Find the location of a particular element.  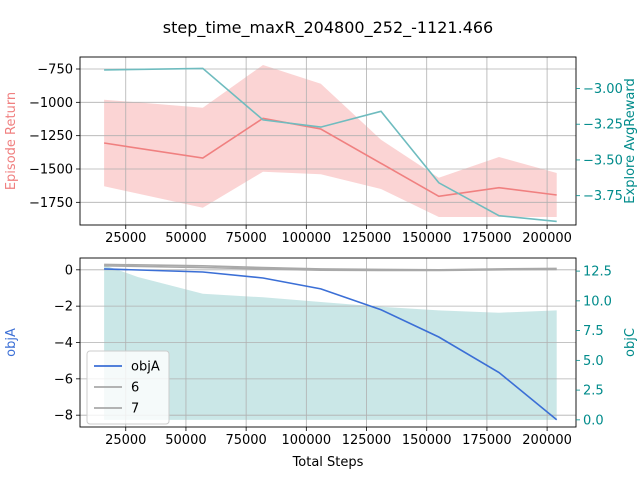

y2-tick-label: −3.25 is located at coordinates (603, 125).